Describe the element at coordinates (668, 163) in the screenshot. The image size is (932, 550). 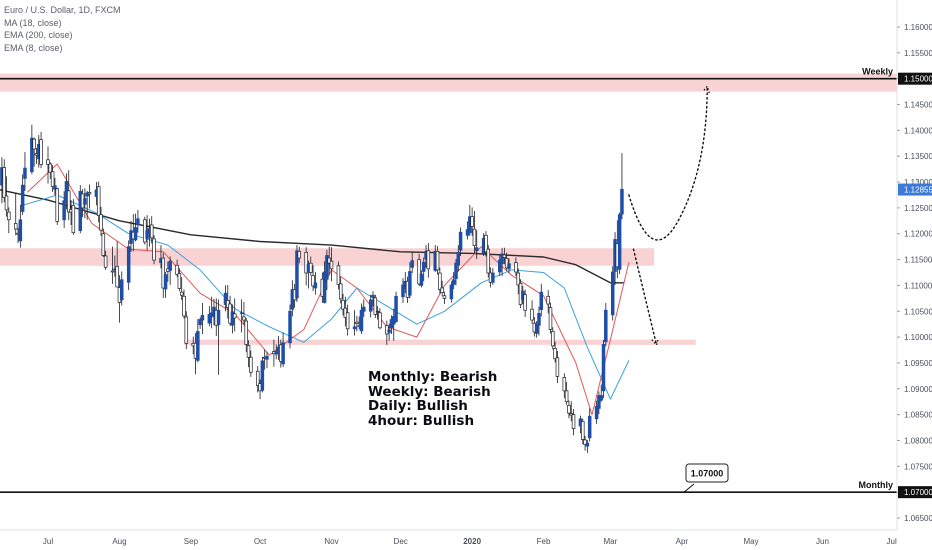
I see `projection-bullish` at that location.